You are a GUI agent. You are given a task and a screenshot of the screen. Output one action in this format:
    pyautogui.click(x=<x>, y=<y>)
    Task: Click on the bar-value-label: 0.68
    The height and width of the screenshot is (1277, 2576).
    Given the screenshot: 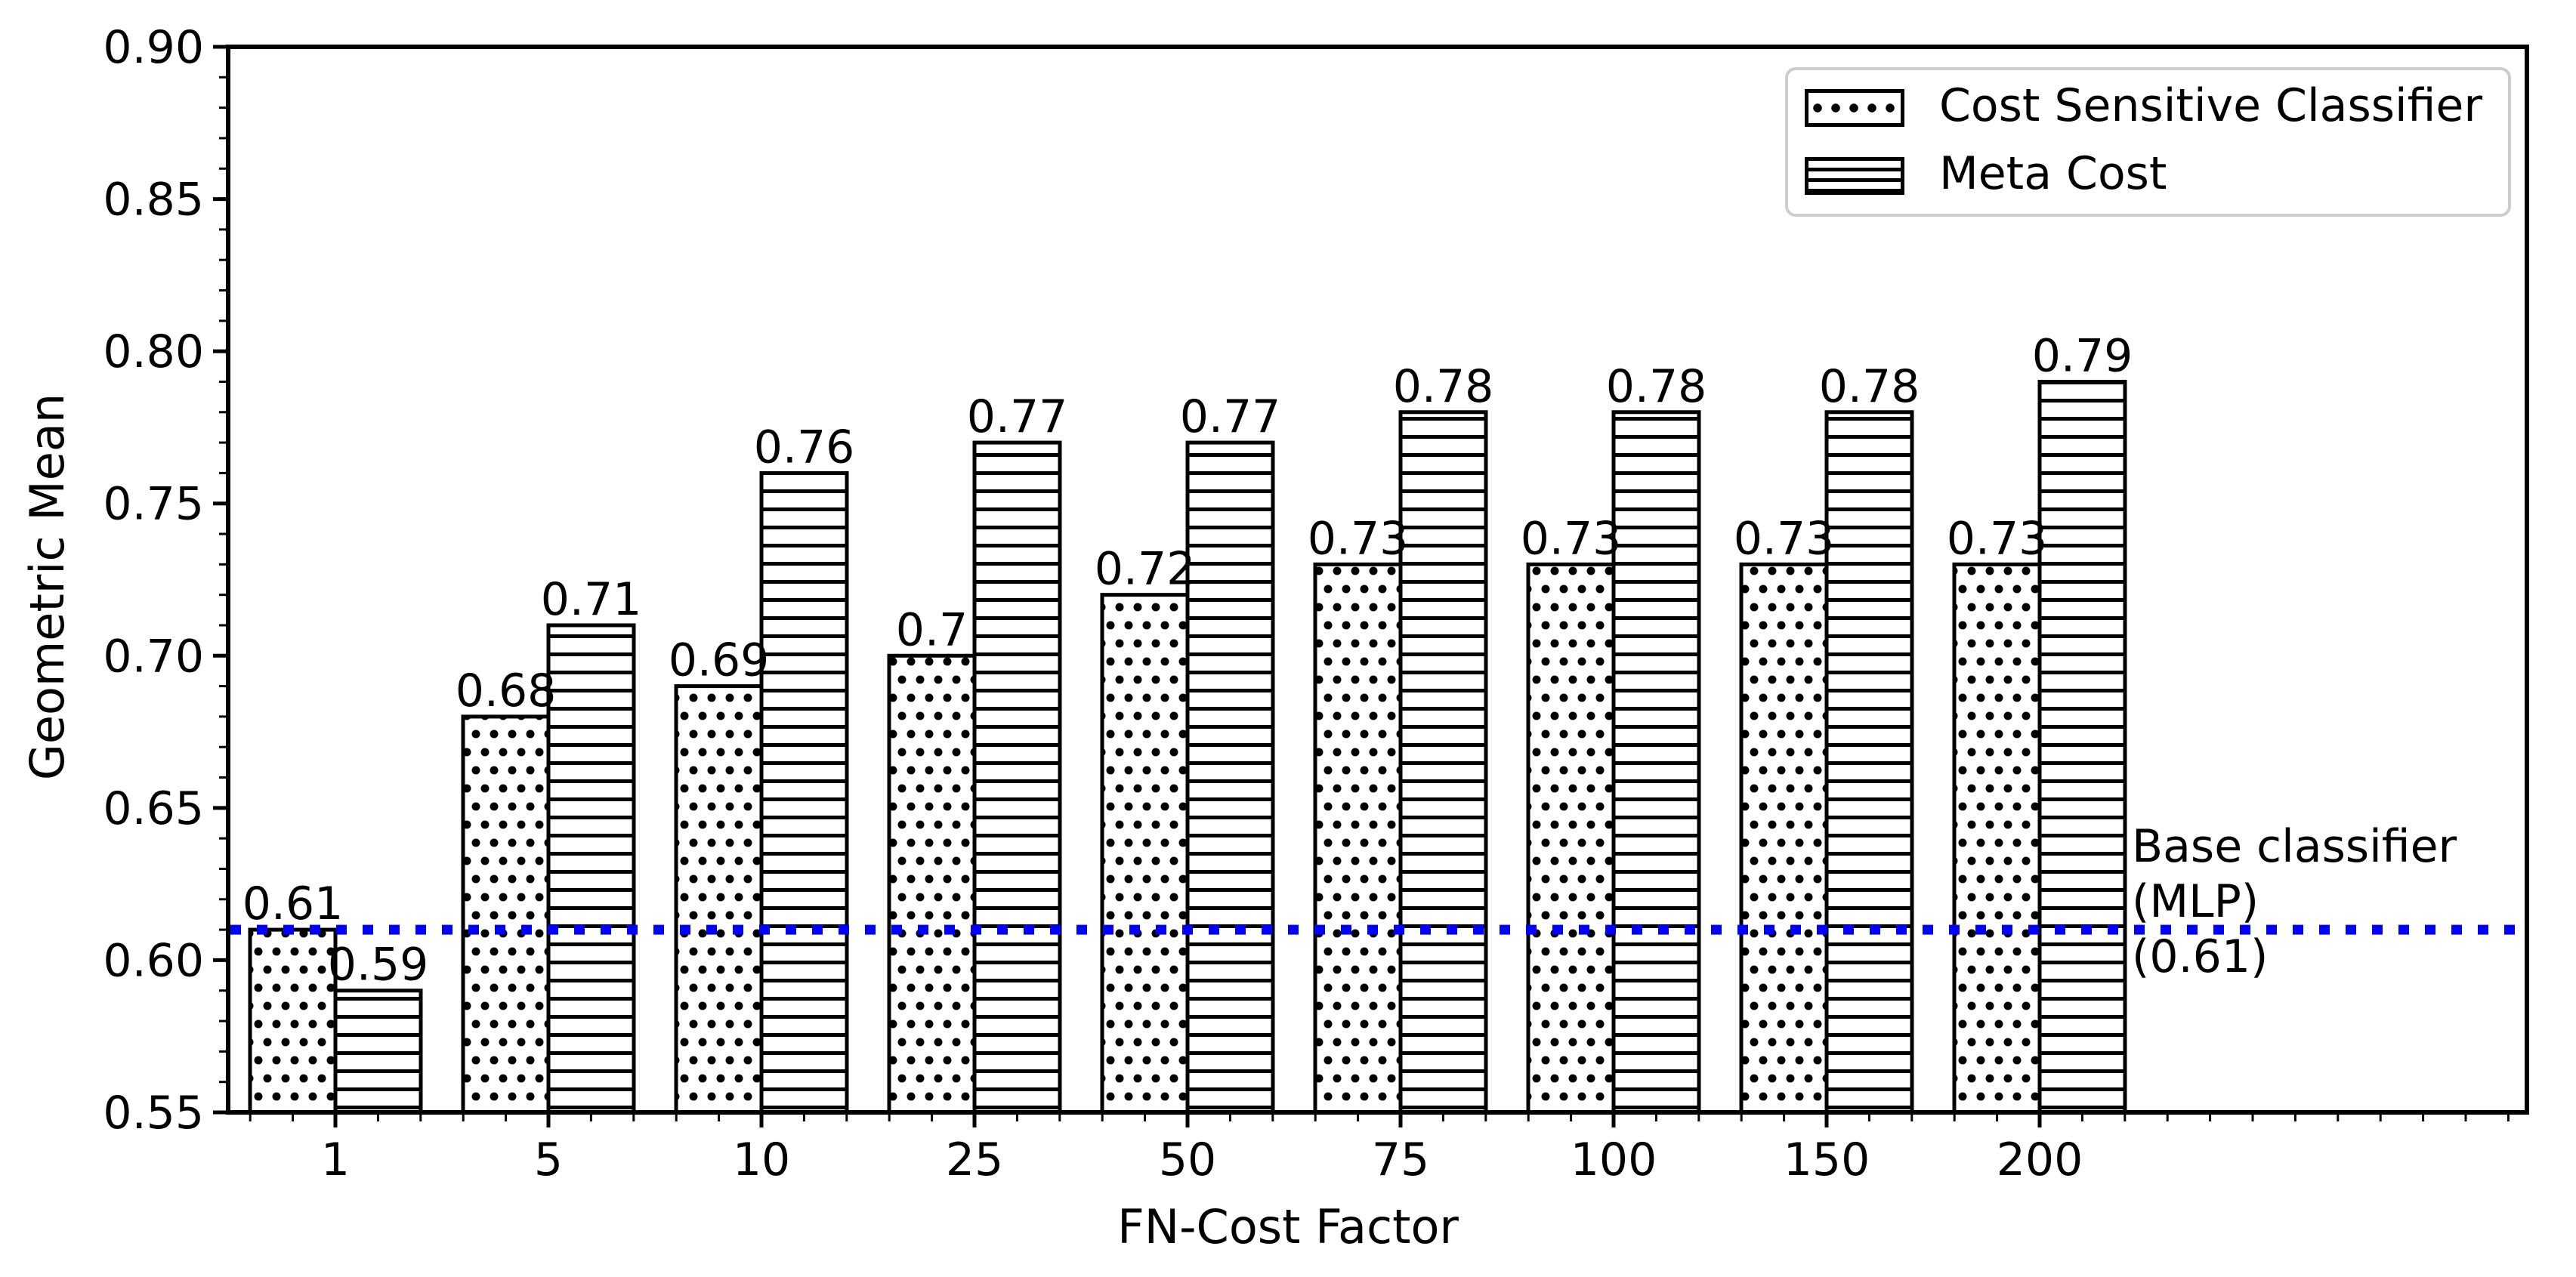 What is the action you would take?
    pyautogui.click(x=506, y=691)
    